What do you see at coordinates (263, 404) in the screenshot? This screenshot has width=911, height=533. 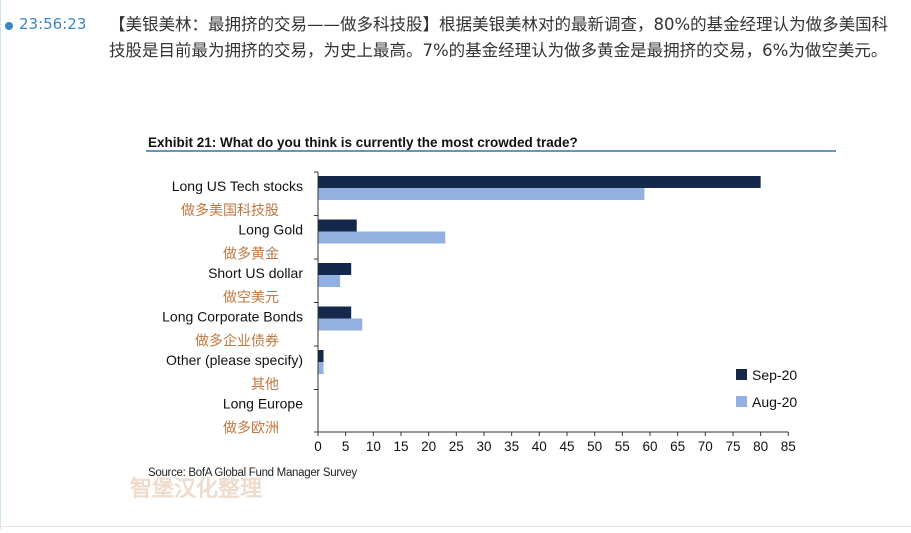 I see `category-label: Long Europe` at bounding box center [263, 404].